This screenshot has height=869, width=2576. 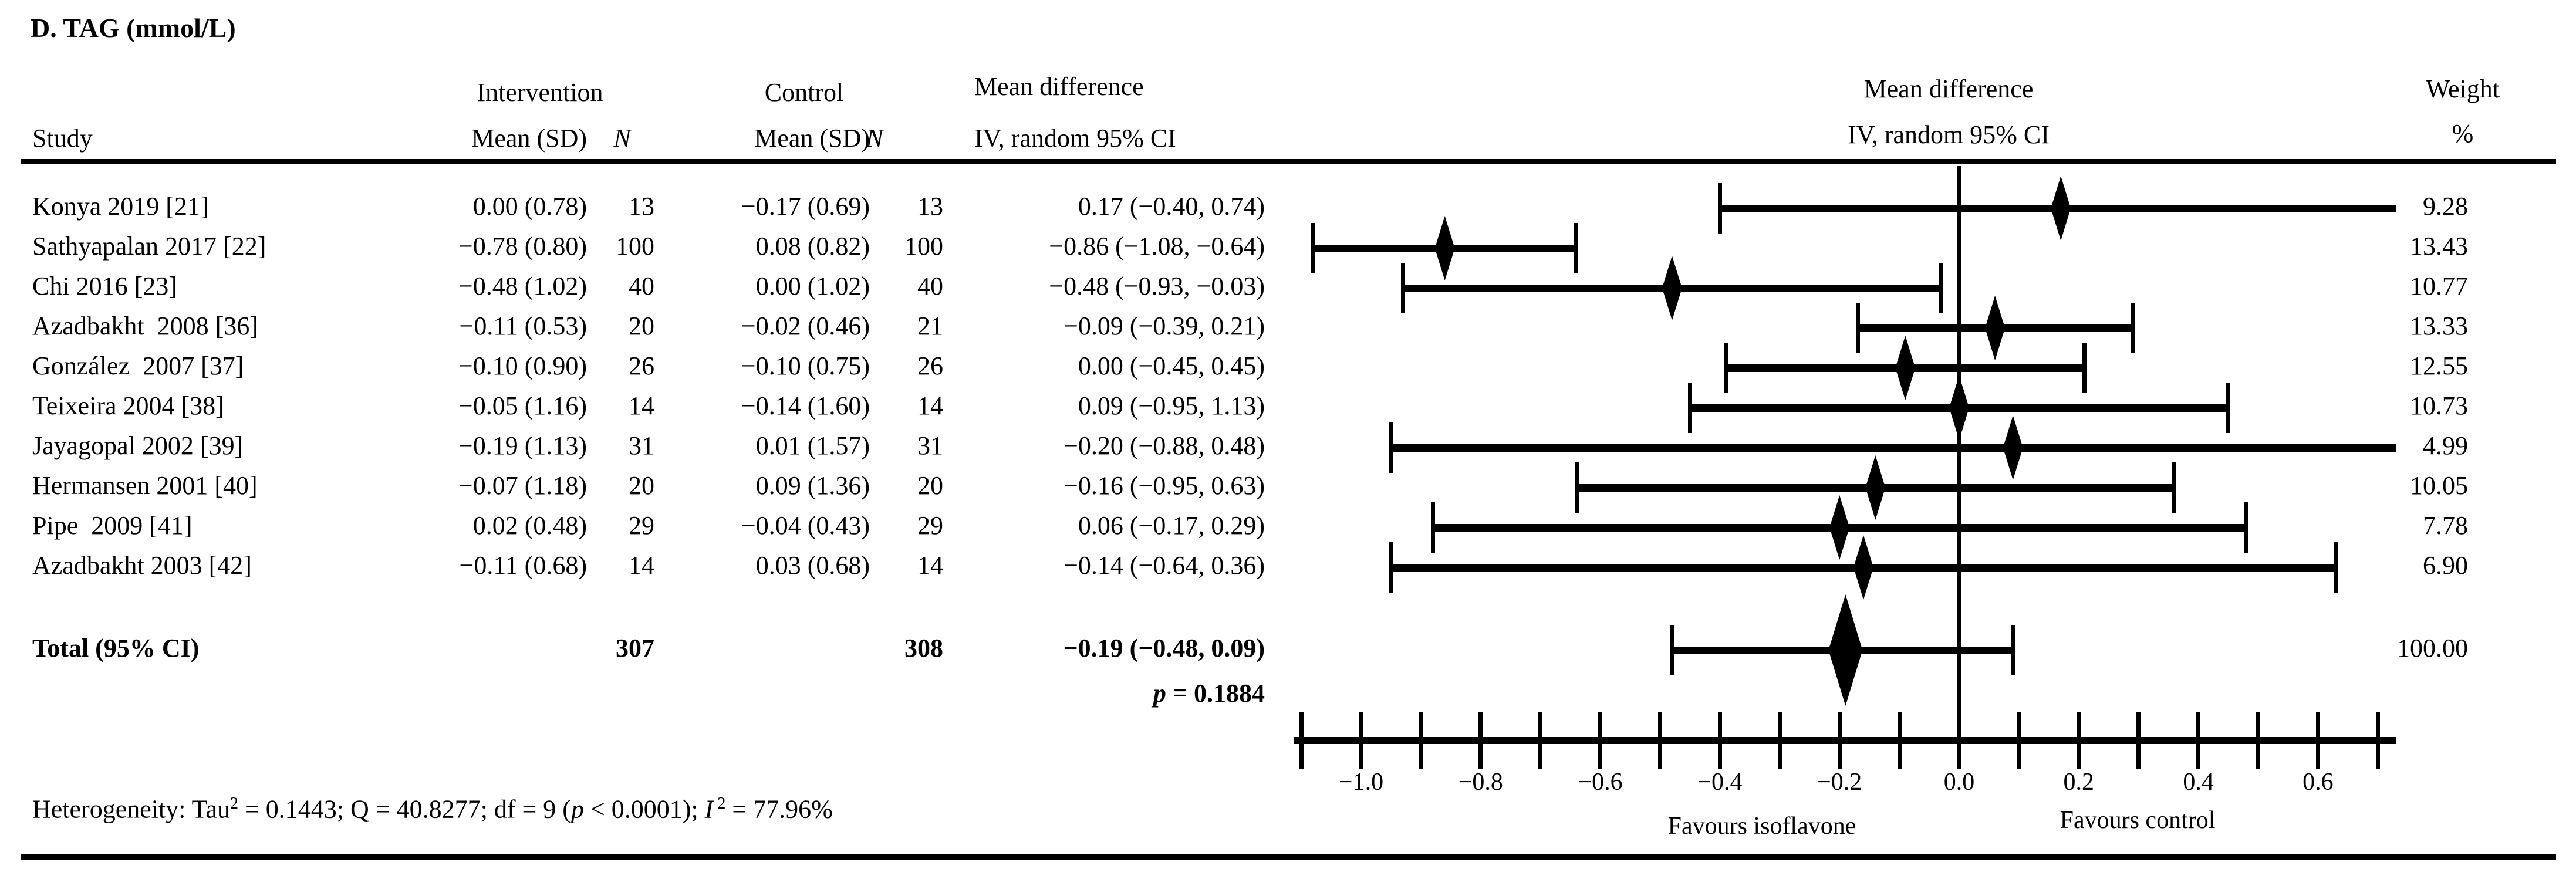 What do you see at coordinates (804, 92) in the screenshot?
I see `header-control: Control` at bounding box center [804, 92].